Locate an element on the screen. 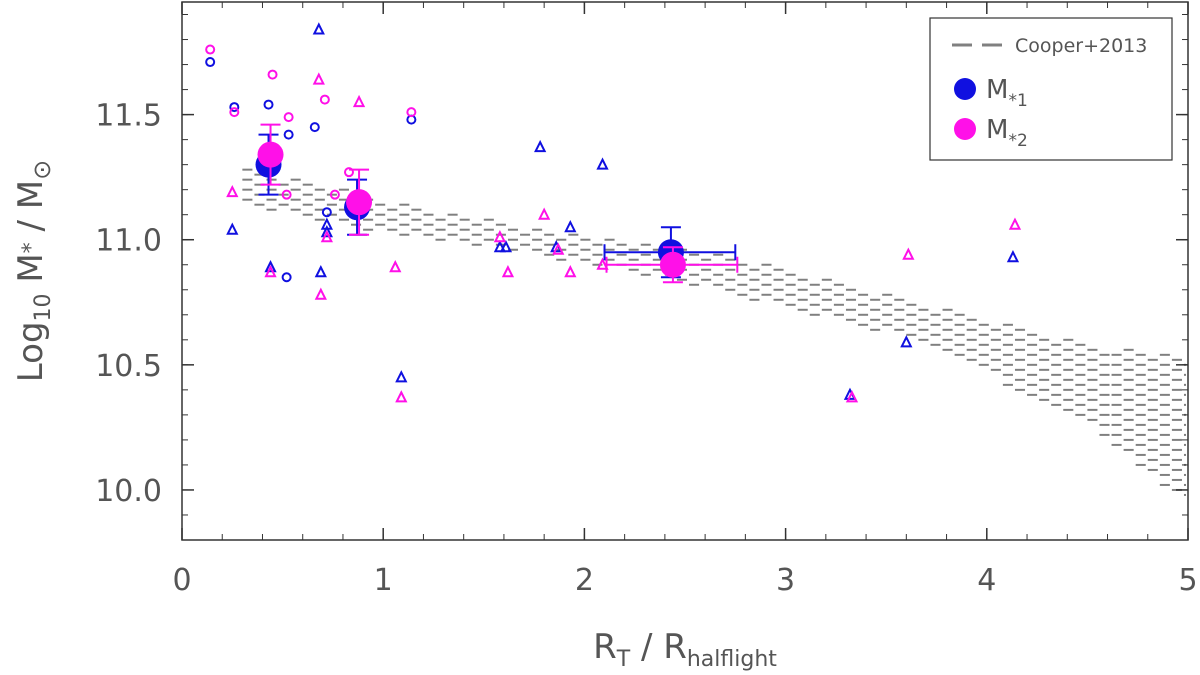  y-label-sup: * is located at coordinates (31, 247).